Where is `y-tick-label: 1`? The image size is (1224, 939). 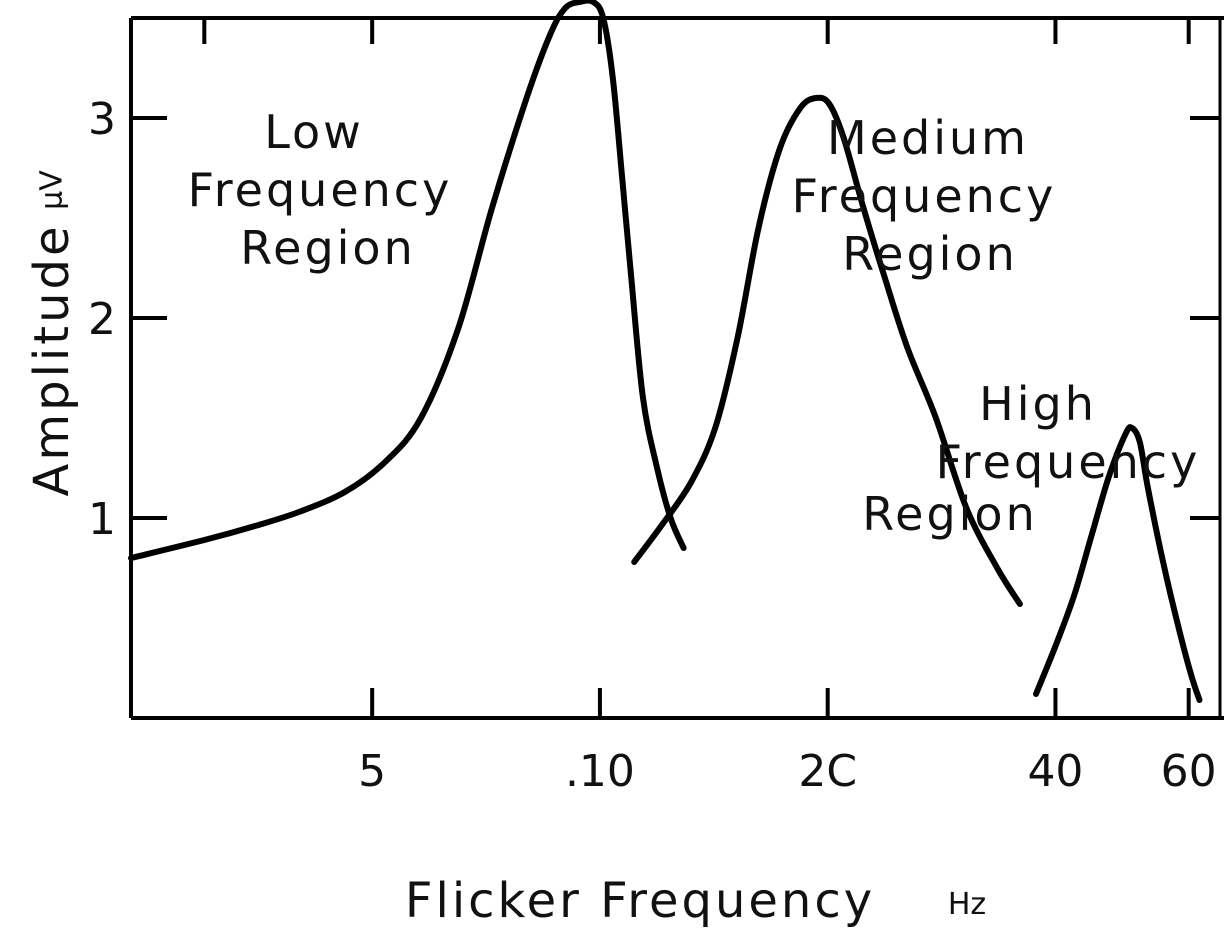 y-tick-label: 1 is located at coordinates (102, 519).